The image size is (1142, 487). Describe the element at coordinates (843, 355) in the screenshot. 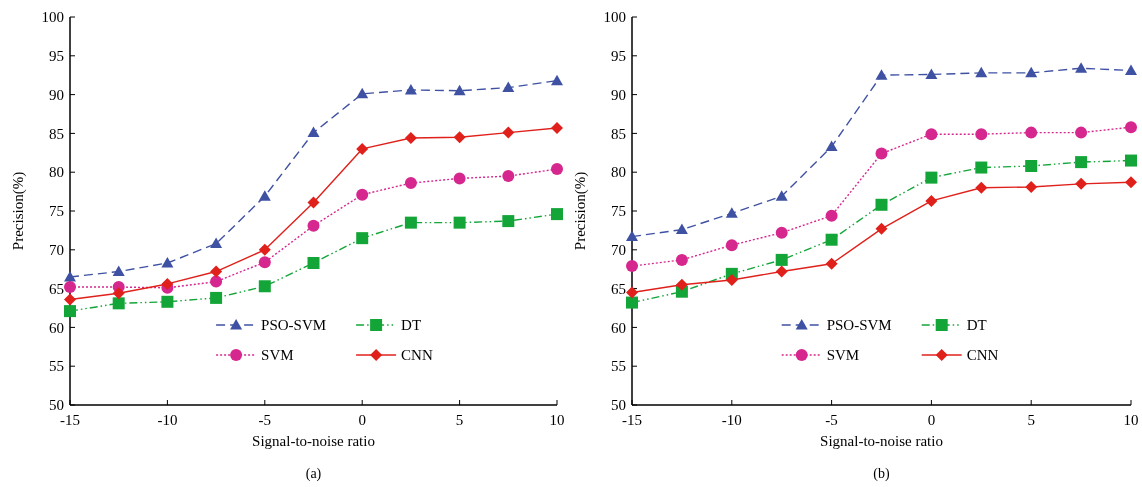

I see `legend-label: SVM` at that location.